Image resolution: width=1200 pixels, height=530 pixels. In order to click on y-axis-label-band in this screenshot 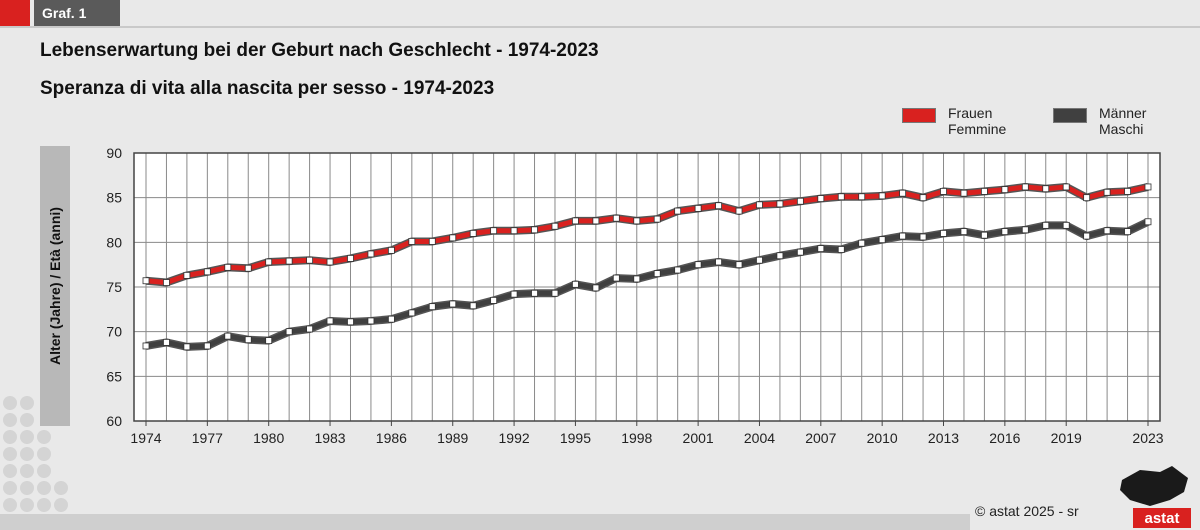, I will do `click(55, 286)`.